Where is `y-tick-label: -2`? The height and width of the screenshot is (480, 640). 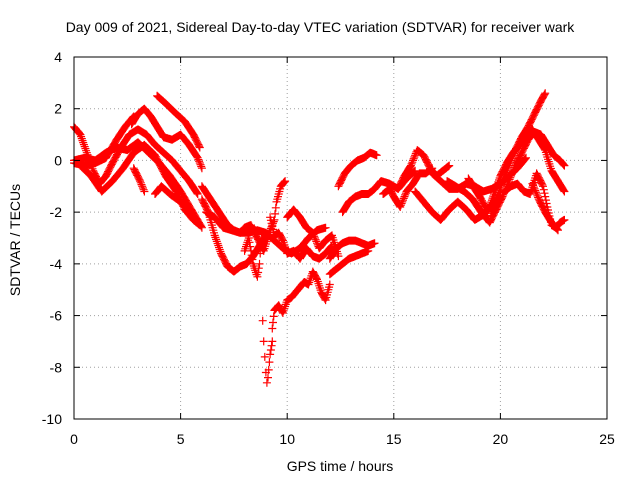 y-tick-label: -2 is located at coordinates (56, 212).